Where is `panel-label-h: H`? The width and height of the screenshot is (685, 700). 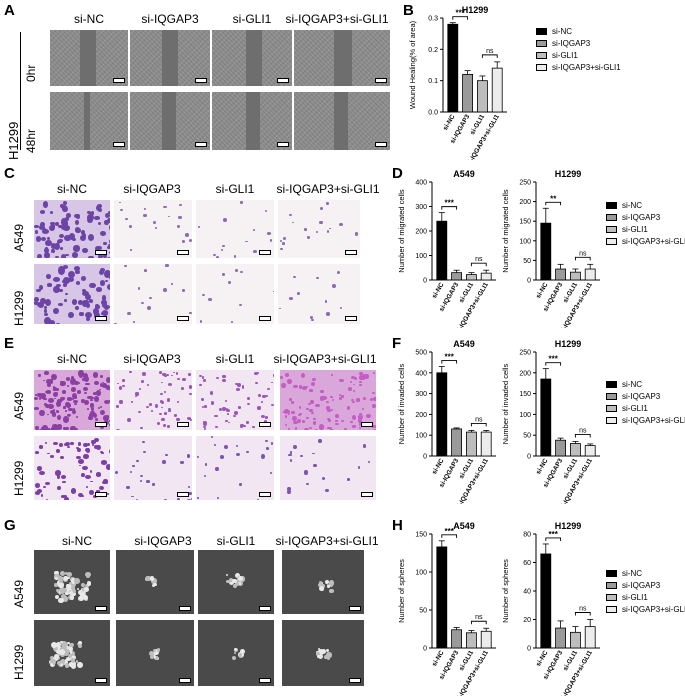
panel-label-h: H is located at coordinates (397, 525).